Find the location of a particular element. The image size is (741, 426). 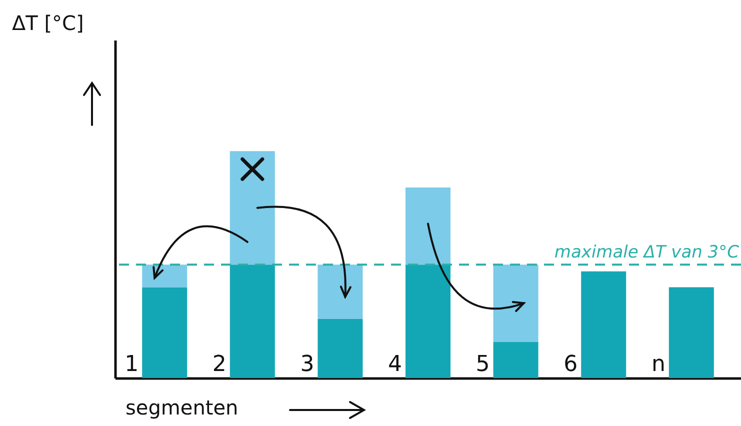

x-tick-label: 4 is located at coordinates (395, 364).